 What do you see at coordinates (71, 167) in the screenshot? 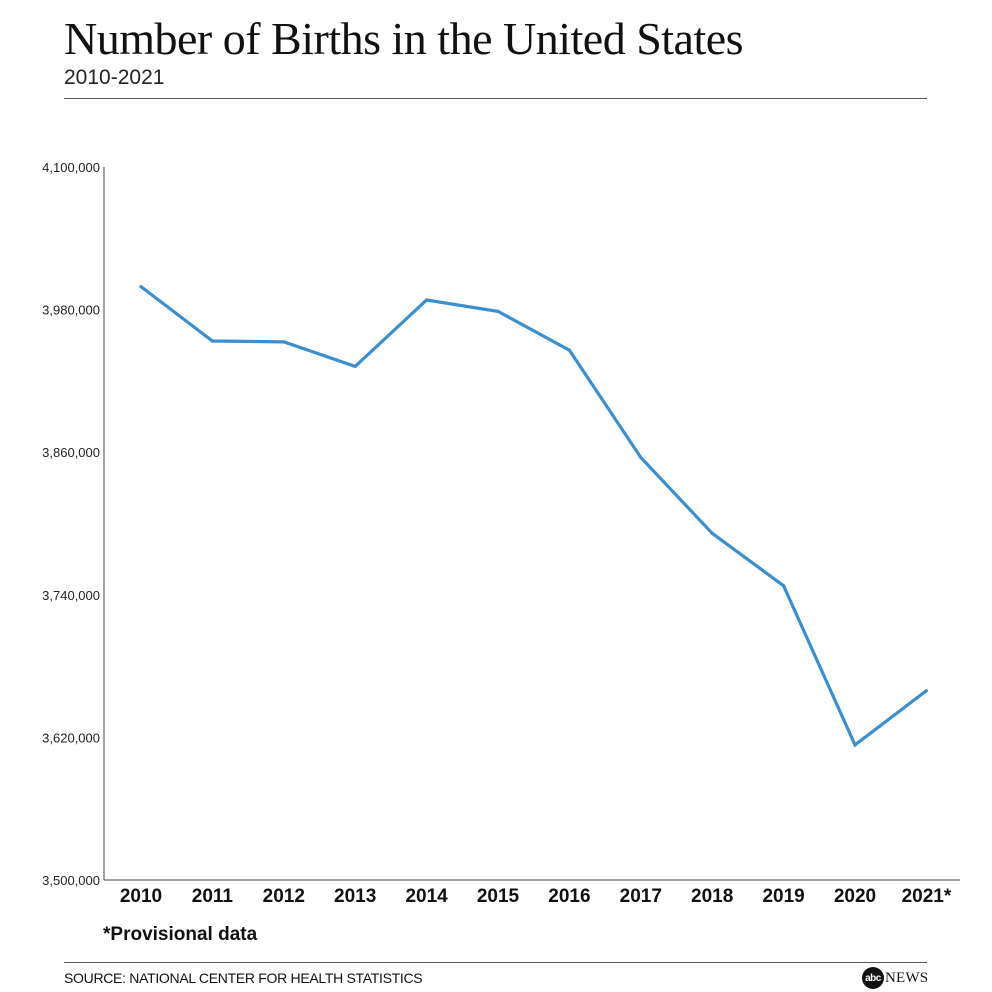
I see `y-tick-label: 4,100,000` at bounding box center [71, 167].